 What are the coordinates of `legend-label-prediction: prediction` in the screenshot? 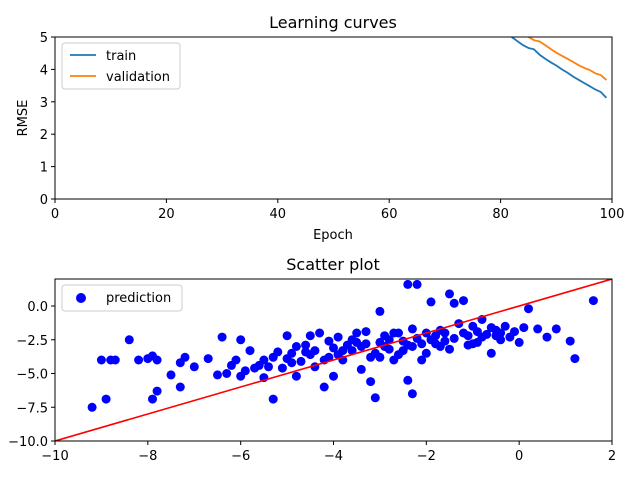 It's located at (138, 298).